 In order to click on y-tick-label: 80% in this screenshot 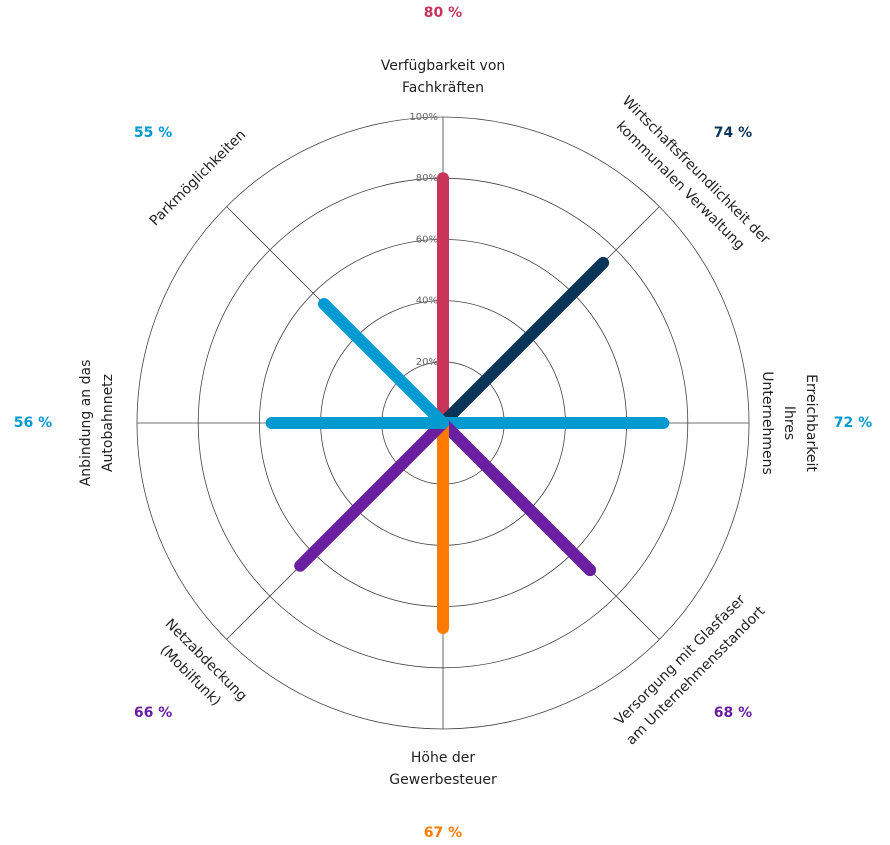, I will do `click(427, 178)`.